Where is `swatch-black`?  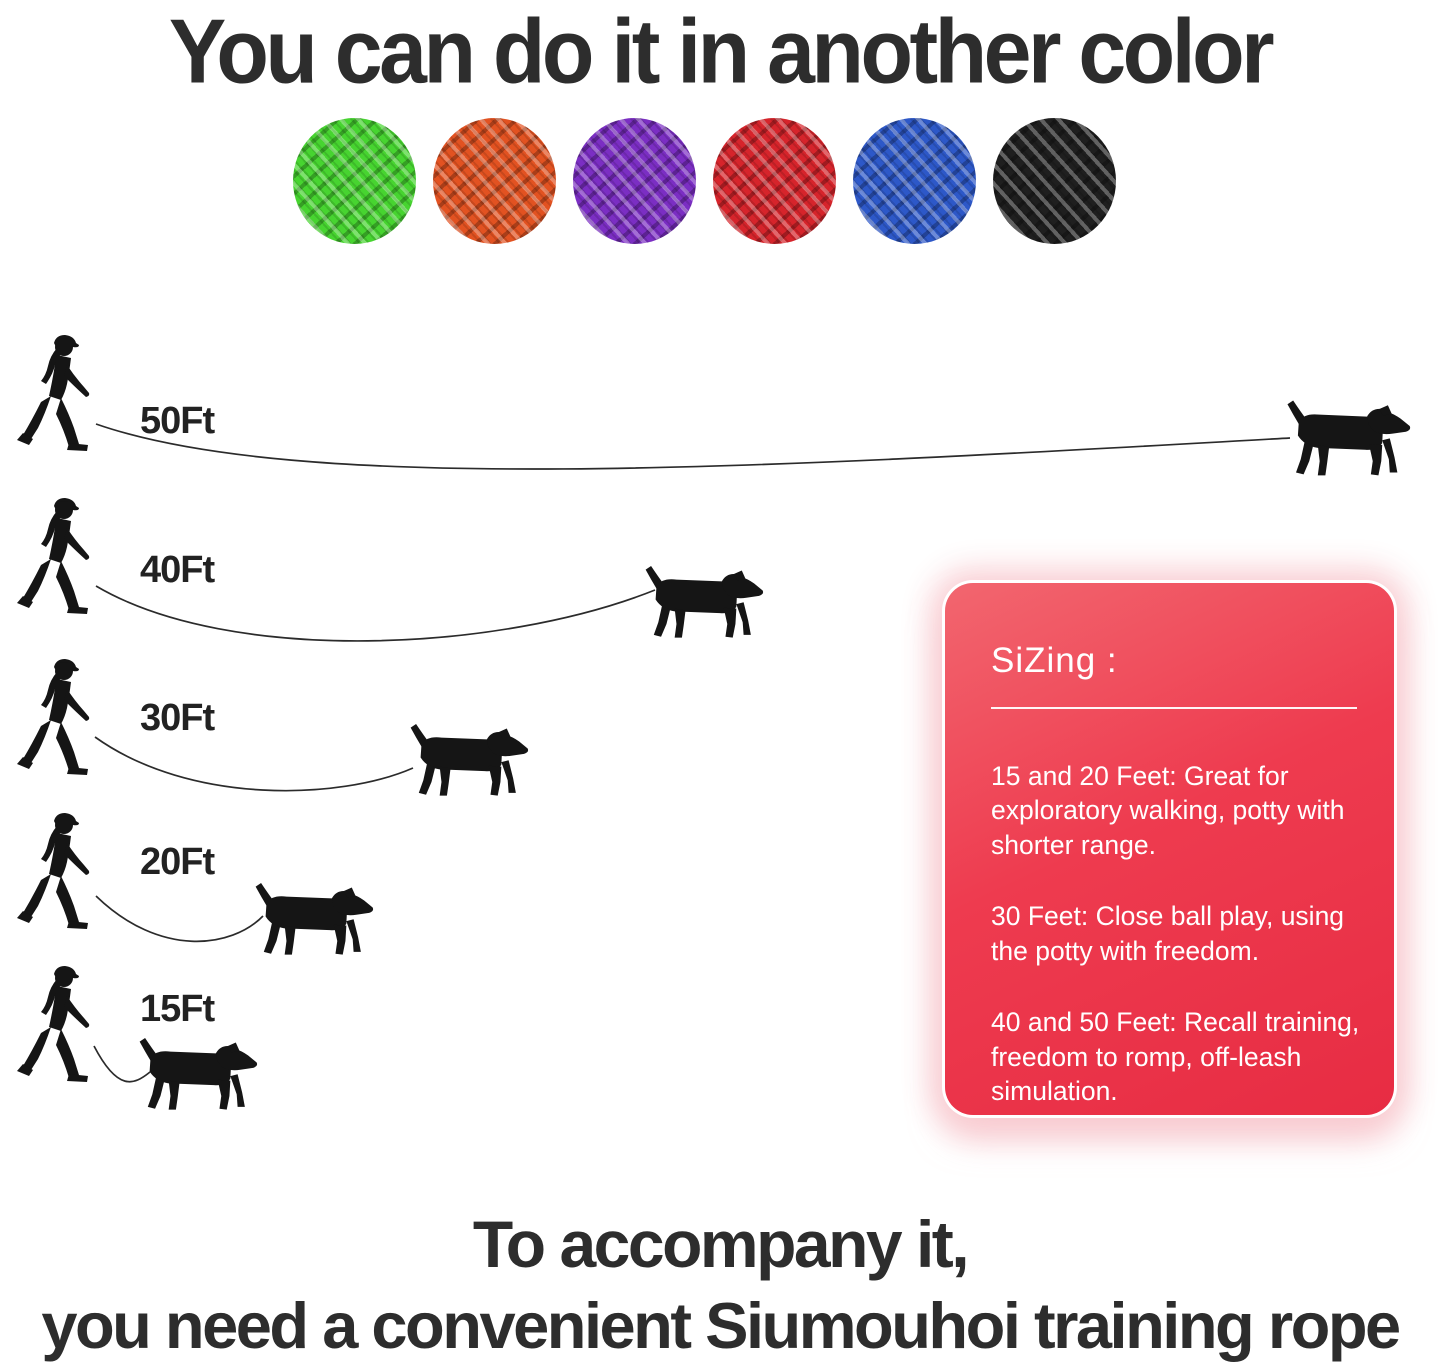 swatch-black is located at coordinates (1054, 181).